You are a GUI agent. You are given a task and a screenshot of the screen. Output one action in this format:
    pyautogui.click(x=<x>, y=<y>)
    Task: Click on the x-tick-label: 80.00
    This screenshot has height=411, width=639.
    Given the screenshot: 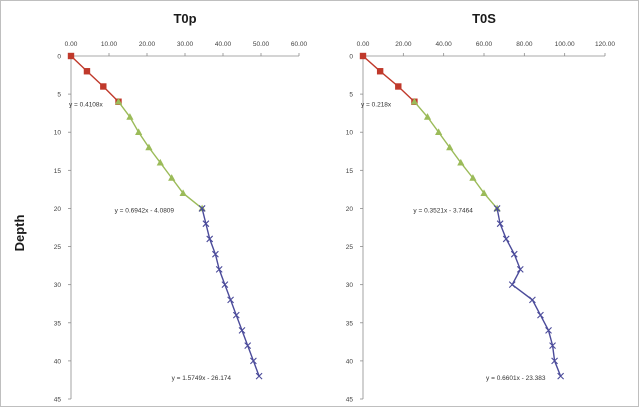 What is the action you would take?
    pyautogui.click(x=524, y=44)
    